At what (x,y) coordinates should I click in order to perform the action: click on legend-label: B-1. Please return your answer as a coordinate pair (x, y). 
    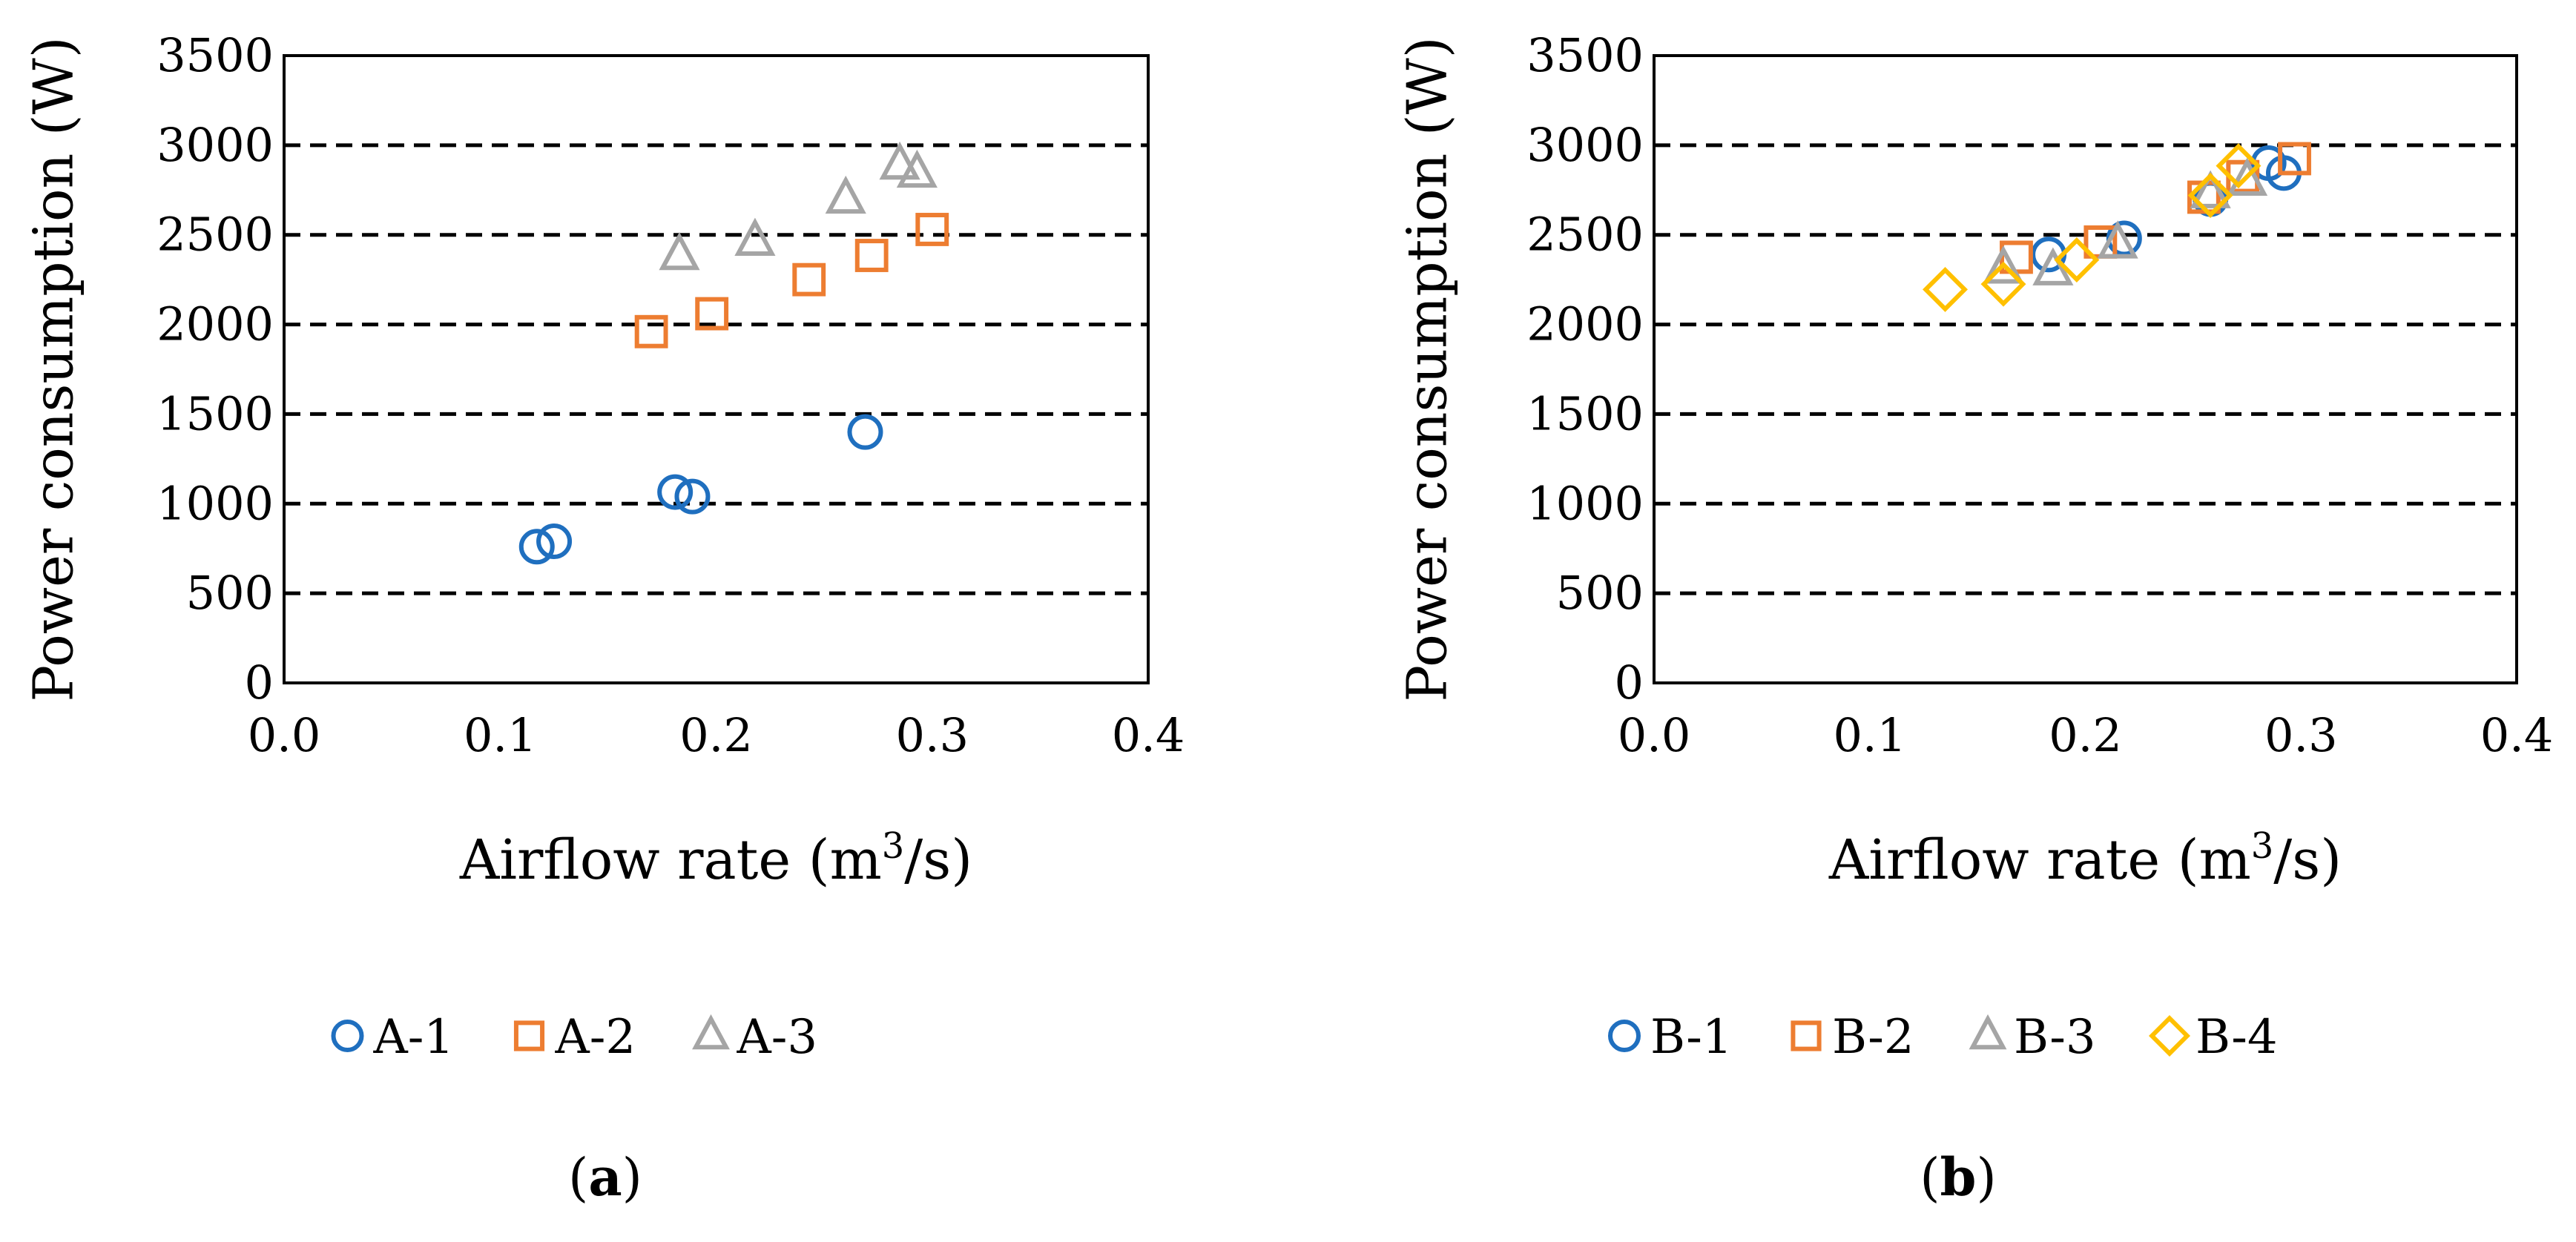
    Looking at the image, I should click on (1691, 1037).